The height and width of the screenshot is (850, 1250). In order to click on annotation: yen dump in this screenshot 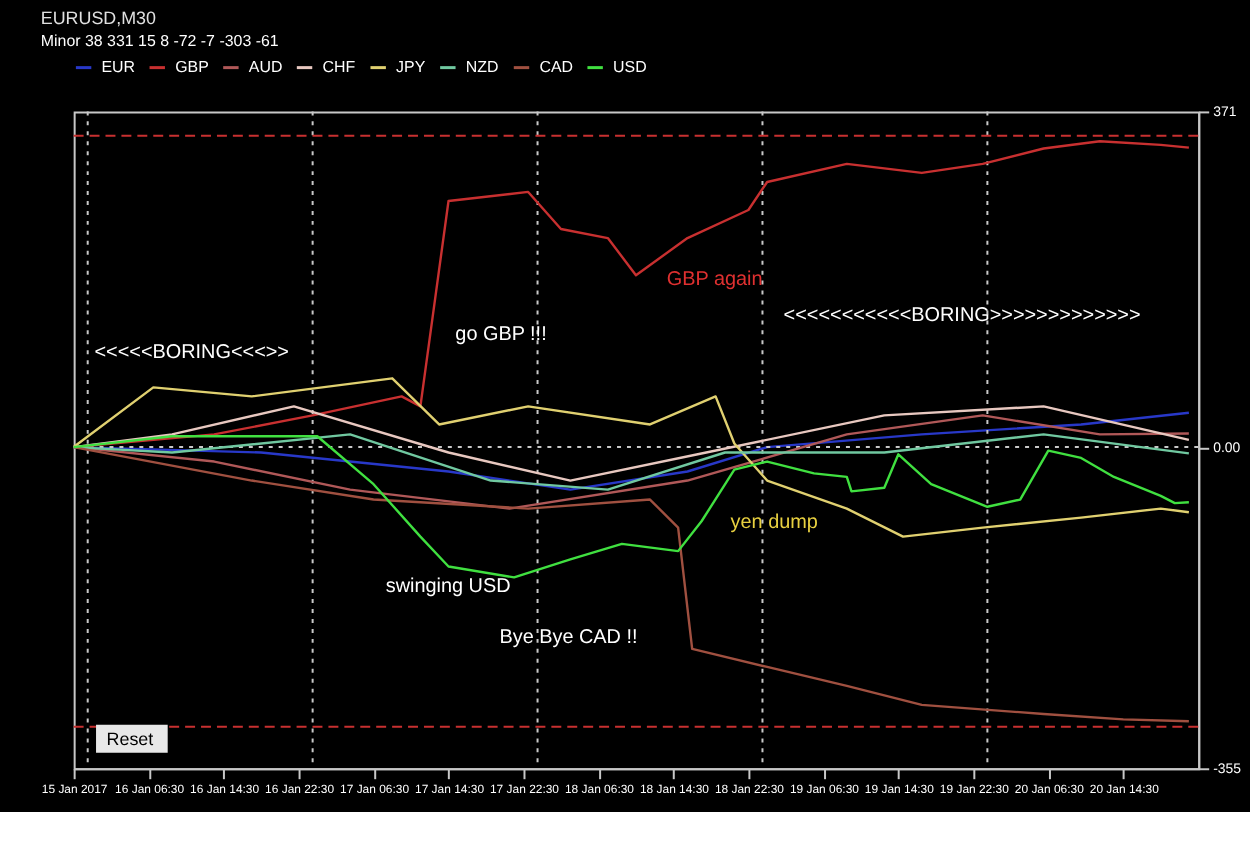, I will do `click(774, 522)`.